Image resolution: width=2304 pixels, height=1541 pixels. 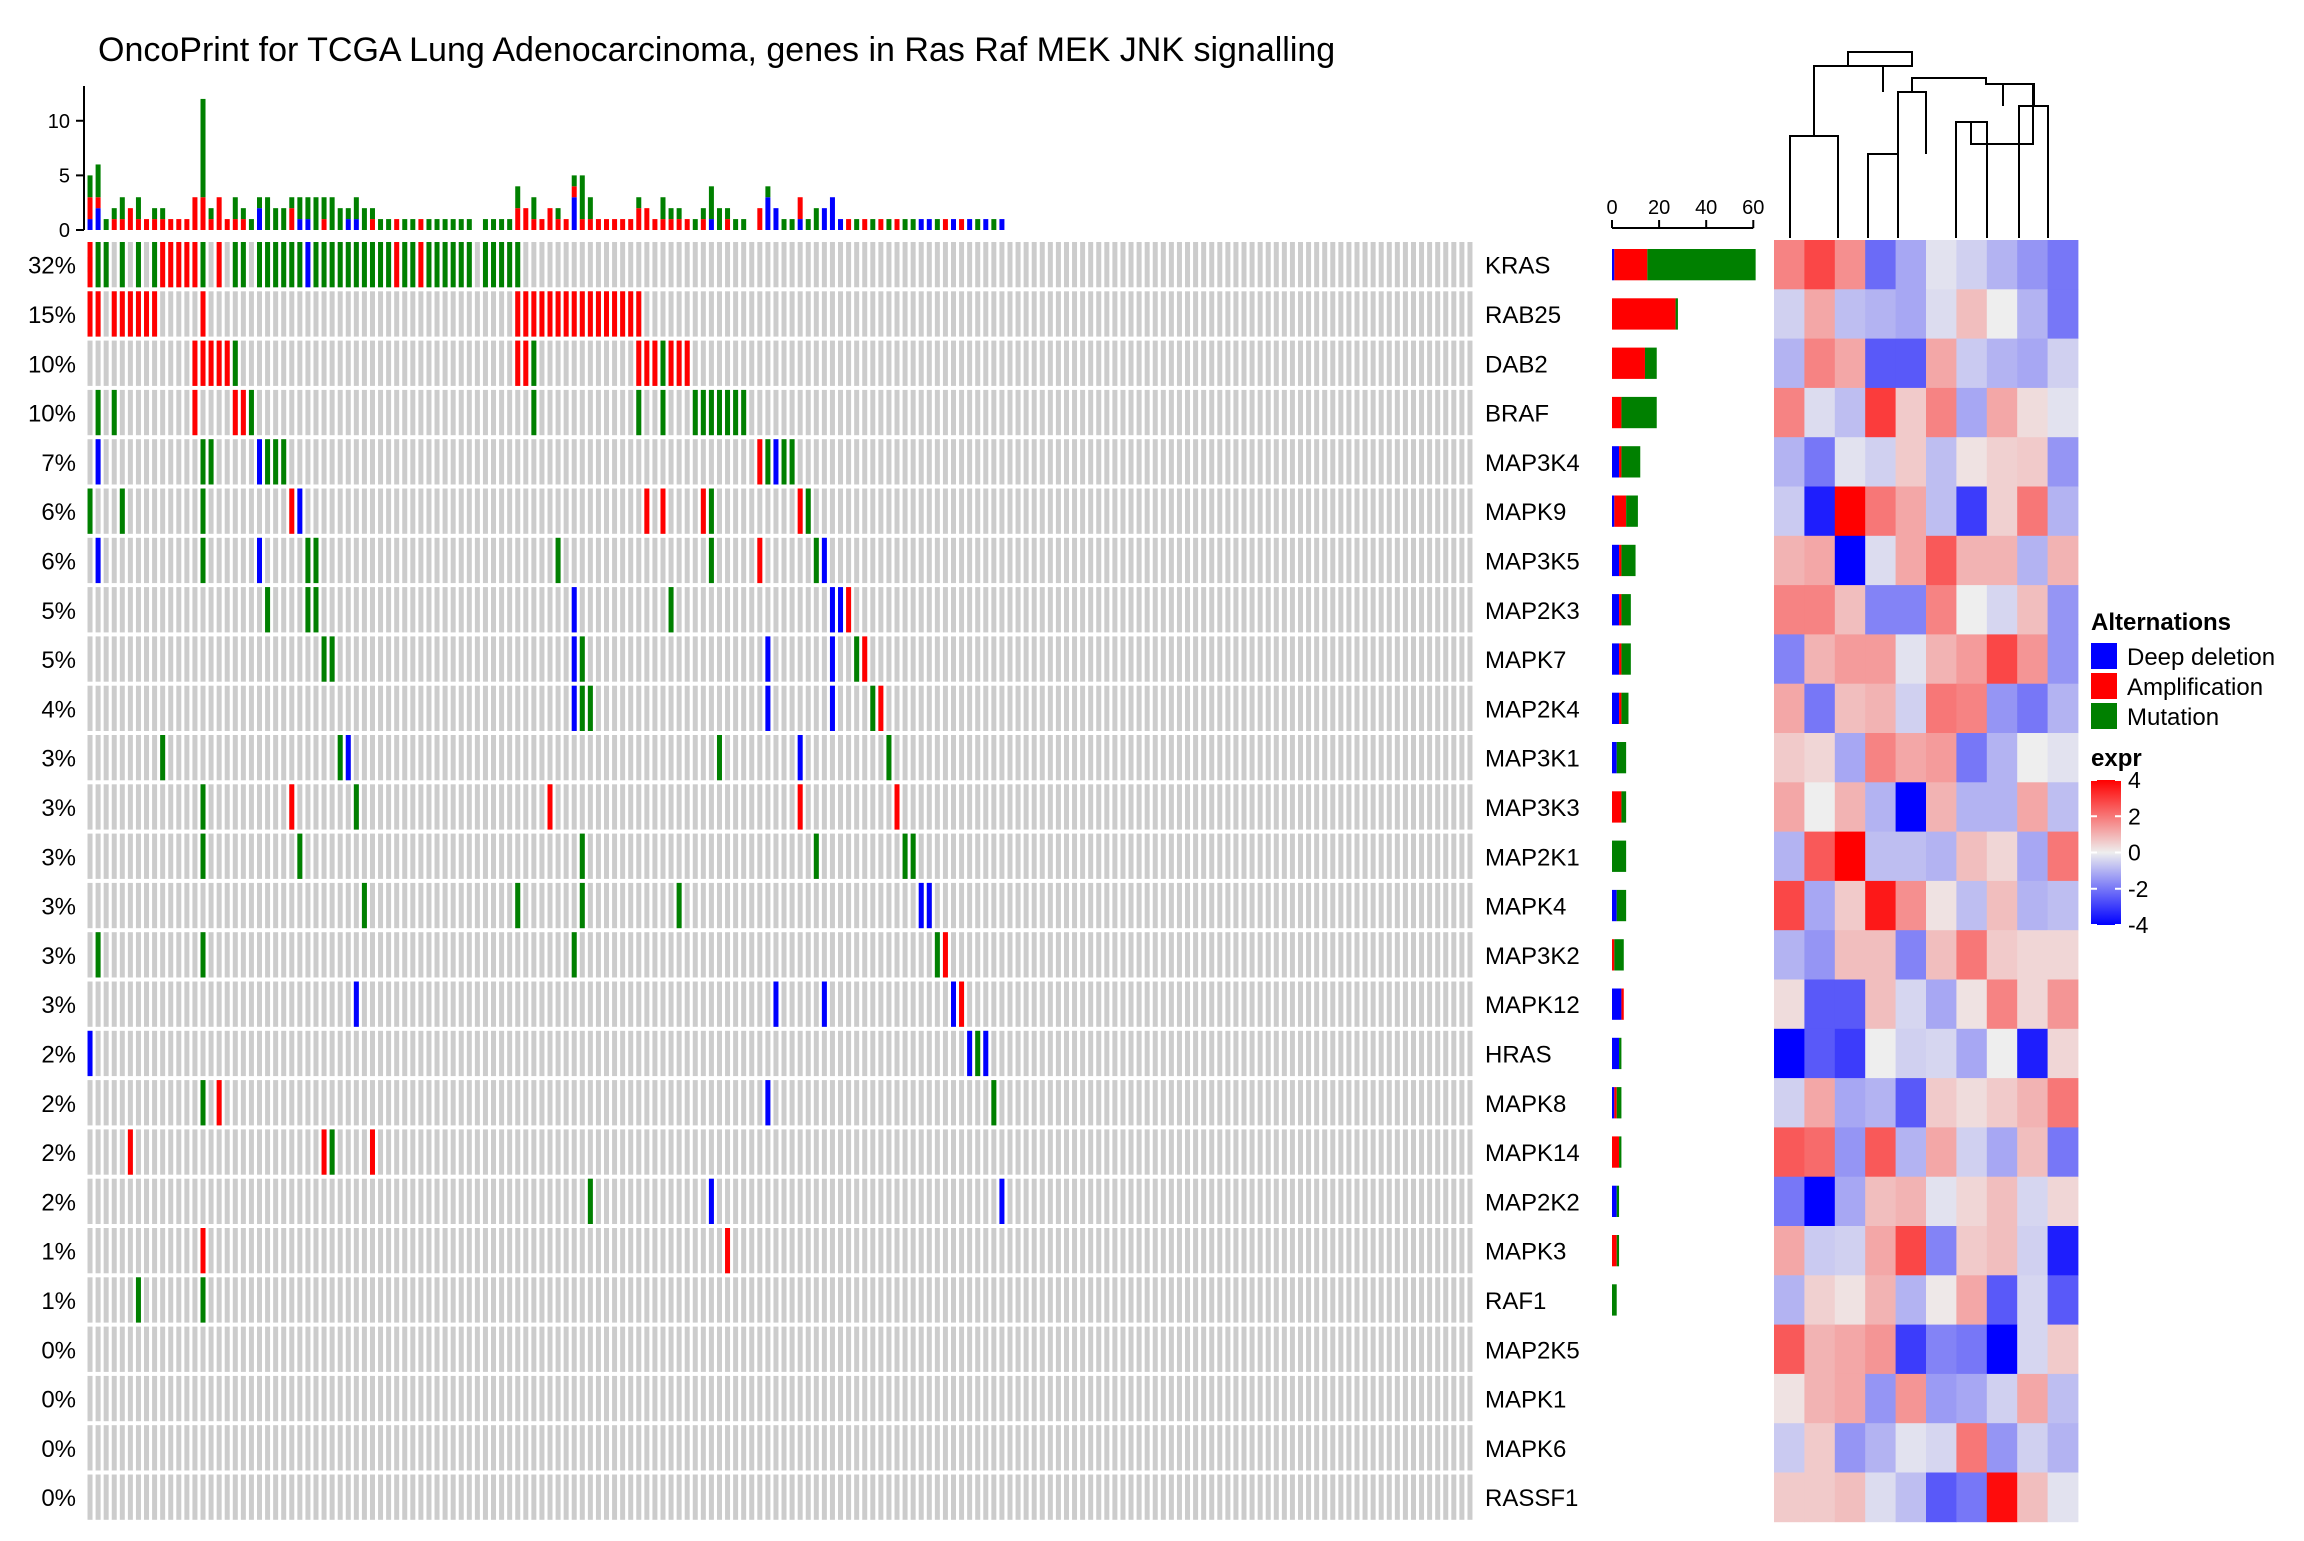 What do you see at coordinates (767, 1102) in the screenshot?
I see `alteration-deep-deletion` at bounding box center [767, 1102].